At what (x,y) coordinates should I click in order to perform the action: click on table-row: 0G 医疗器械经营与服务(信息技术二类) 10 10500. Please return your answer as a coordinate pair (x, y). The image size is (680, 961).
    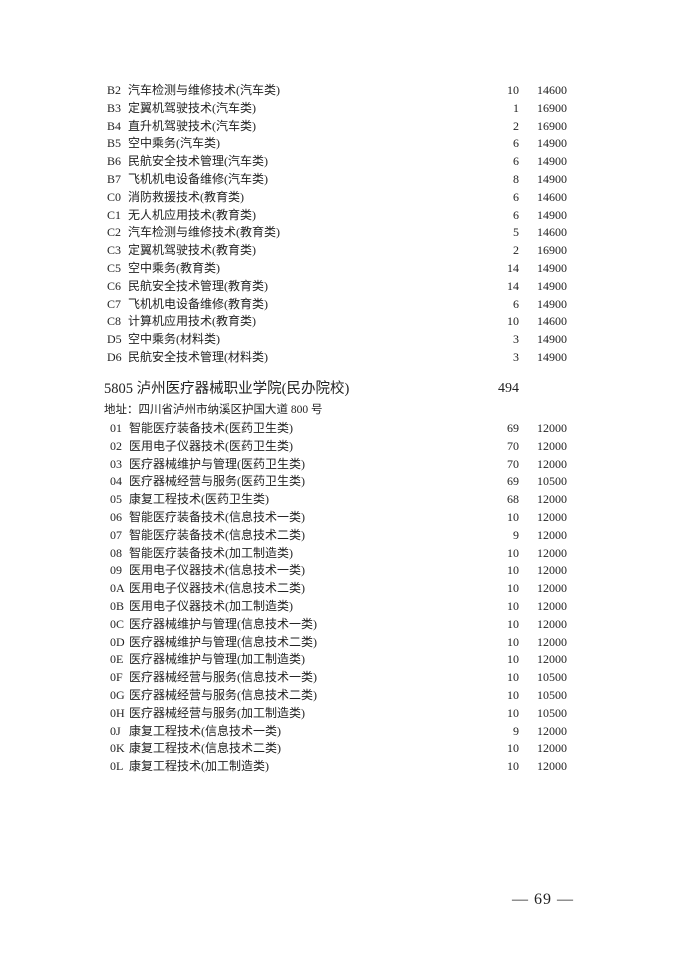
    Looking at the image, I should click on (337, 696).